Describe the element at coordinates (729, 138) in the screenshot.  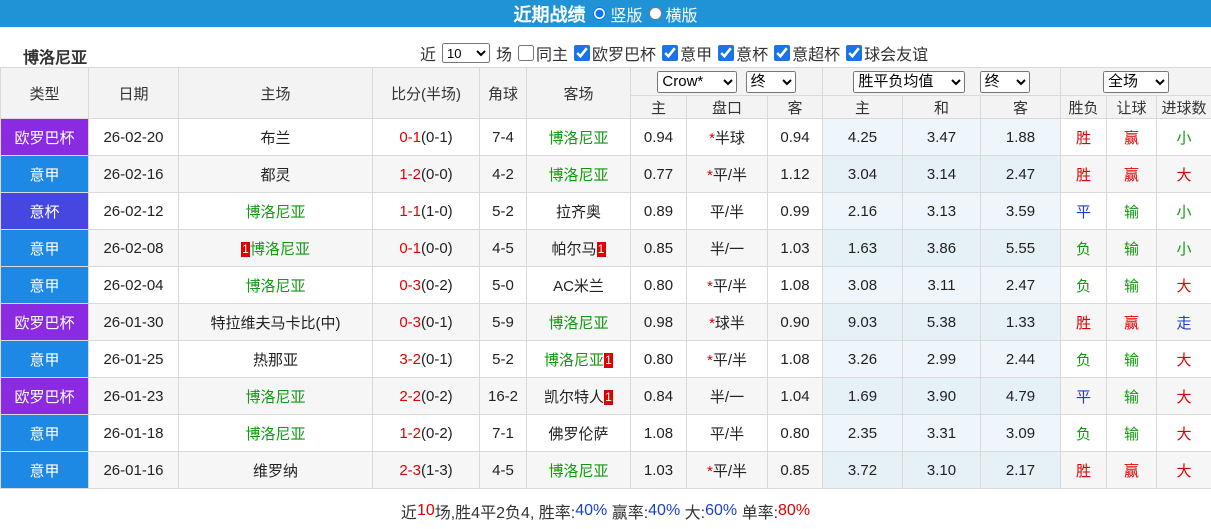
I see `handicap-line: 半球` at that location.